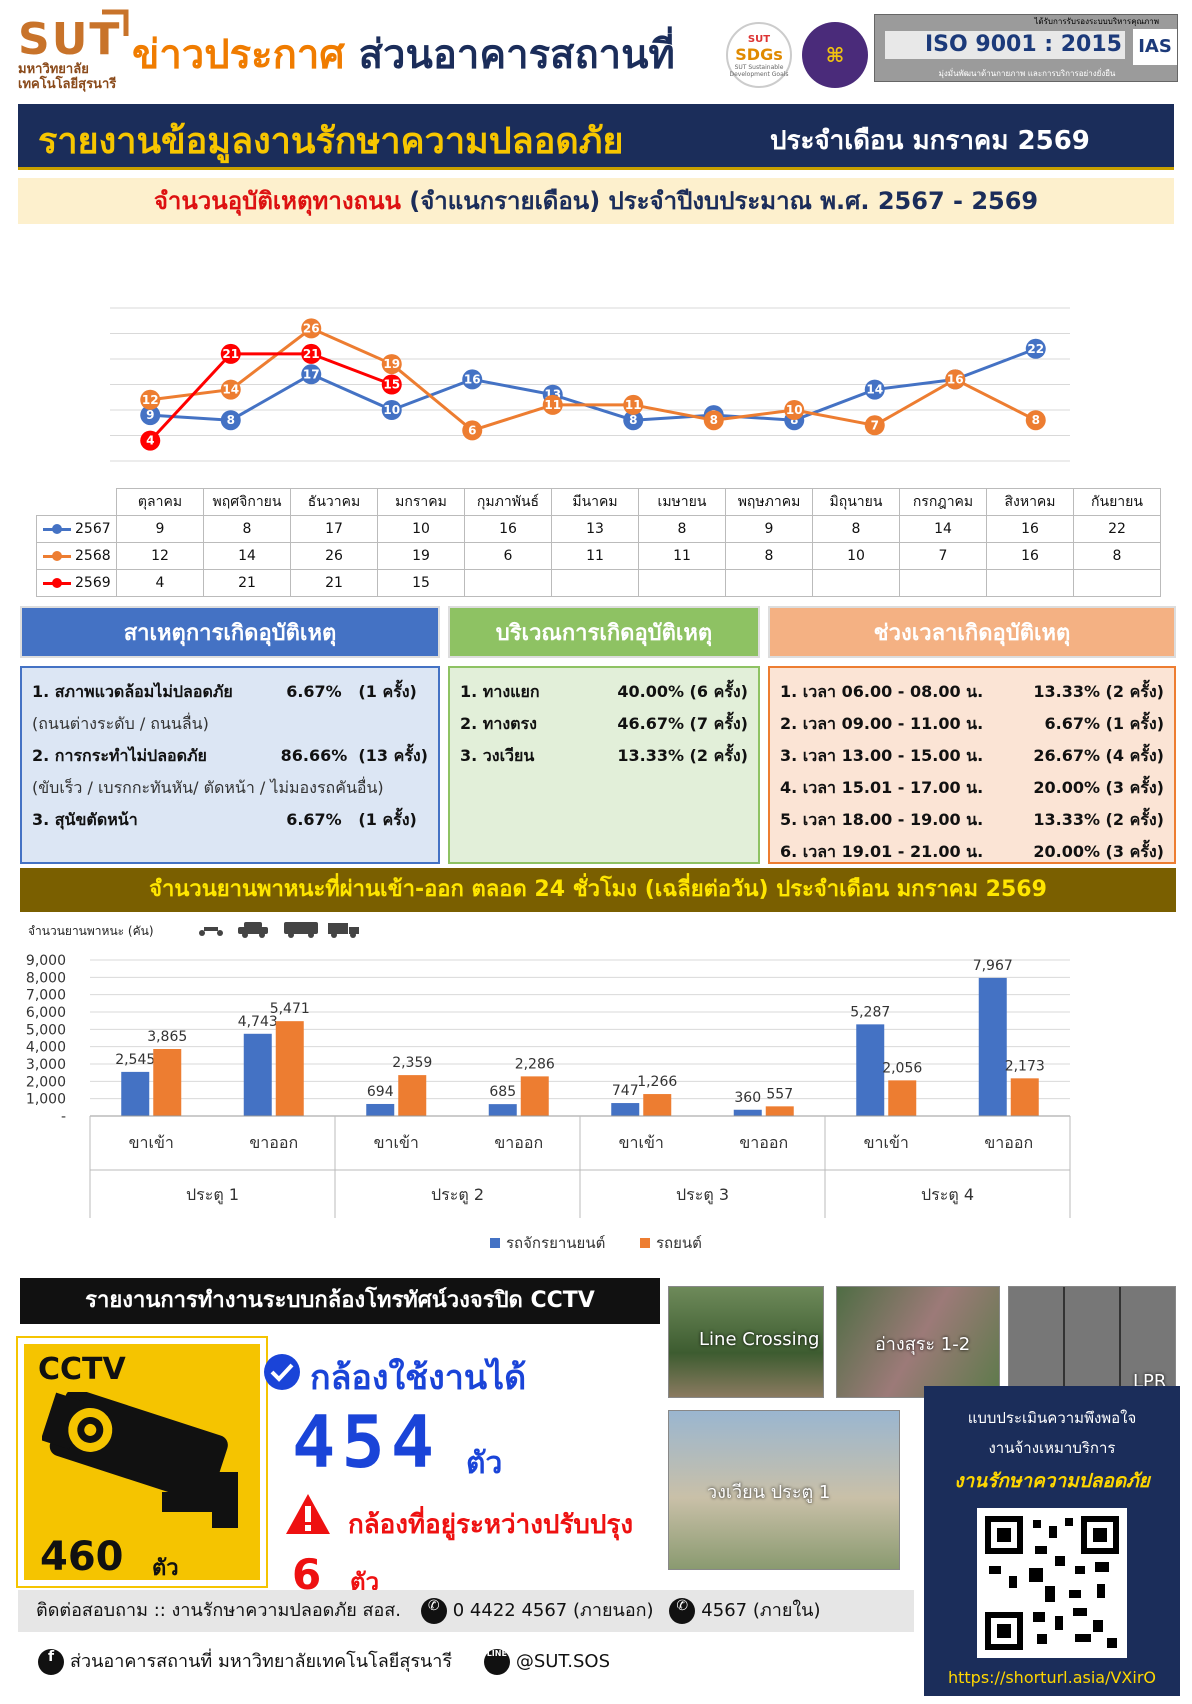 The width and height of the screenshot is (1192, 1704). I want to click on report-period: ประจำเดือน มกราคม 2569, so click(930, 141).